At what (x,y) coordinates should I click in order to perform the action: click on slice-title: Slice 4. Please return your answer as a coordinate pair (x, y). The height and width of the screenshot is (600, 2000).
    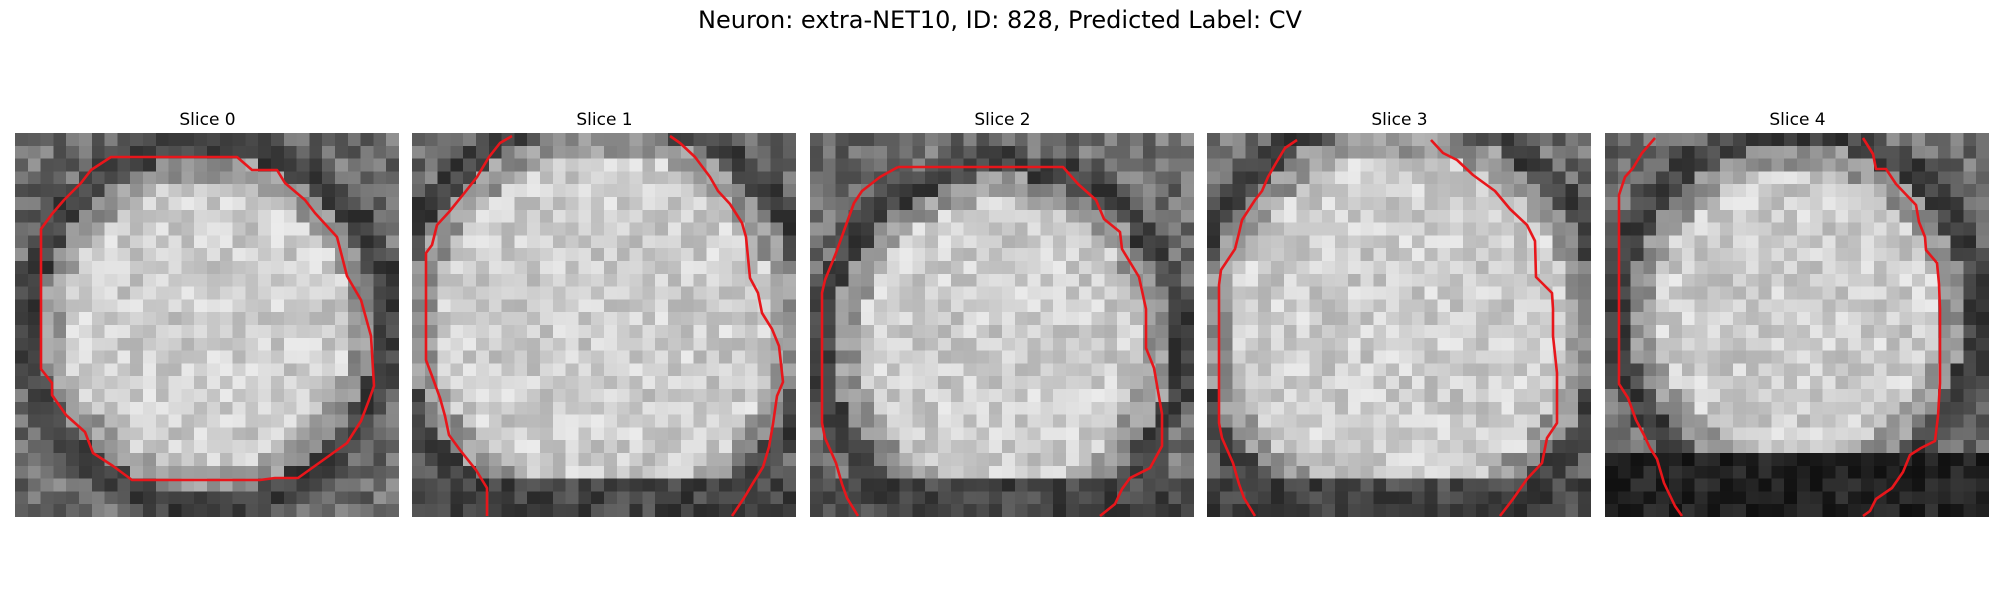
    Looking at the image, I should click on (1797, 120).